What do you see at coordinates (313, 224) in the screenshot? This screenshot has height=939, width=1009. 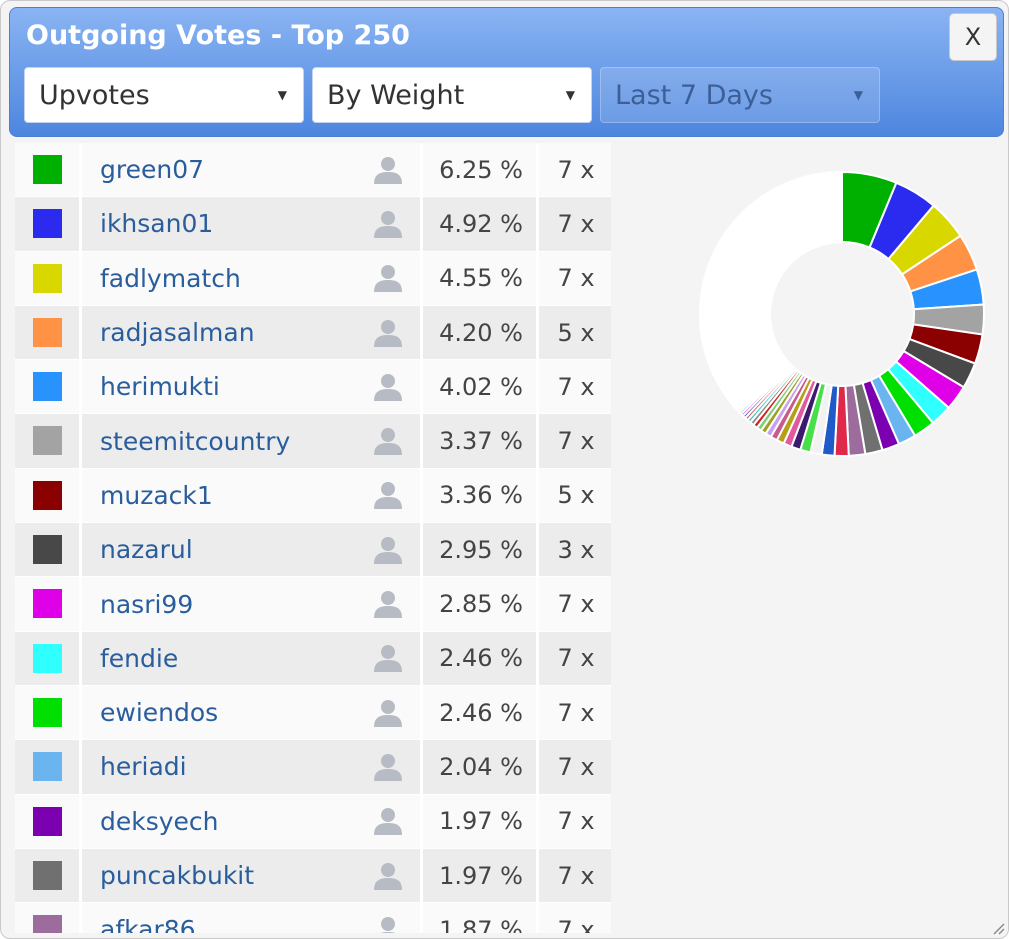 I see `table-row: ikhsan01 4.92 % 7 x` at bounding box center [313, 224].